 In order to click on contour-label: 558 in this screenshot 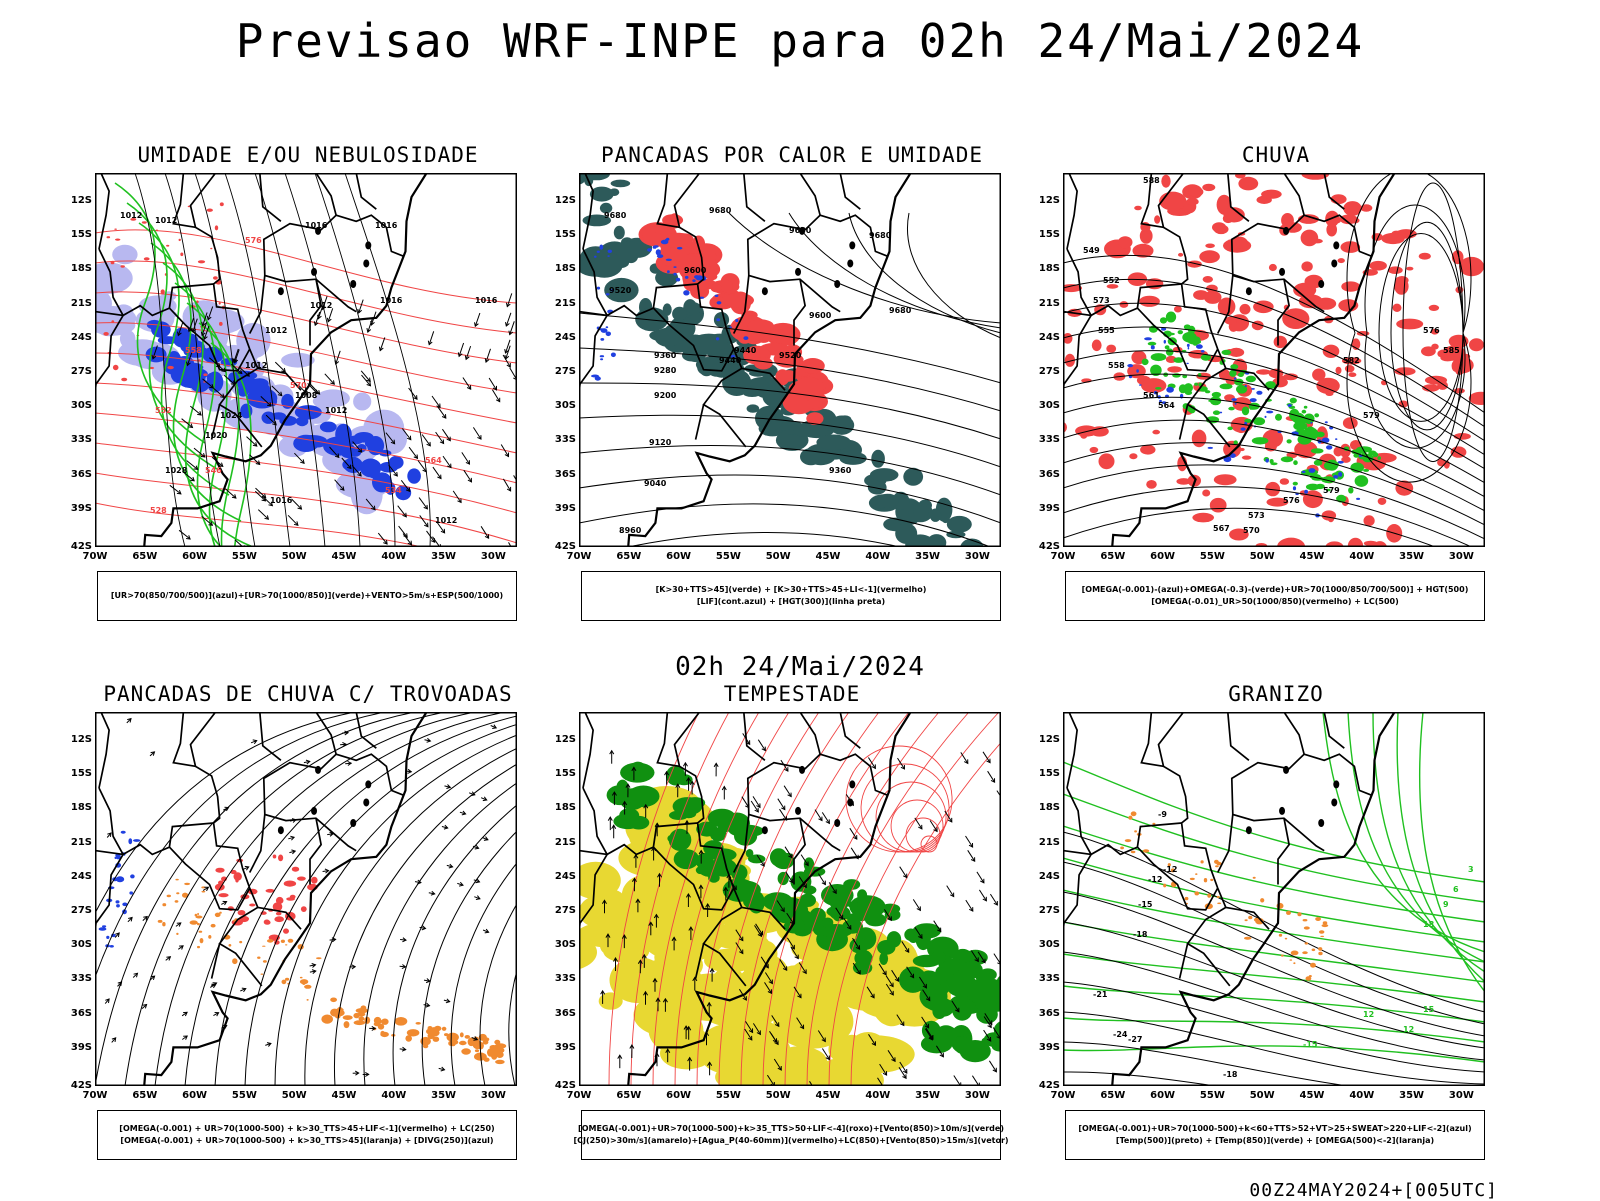, I will do `click(193, 350)`.